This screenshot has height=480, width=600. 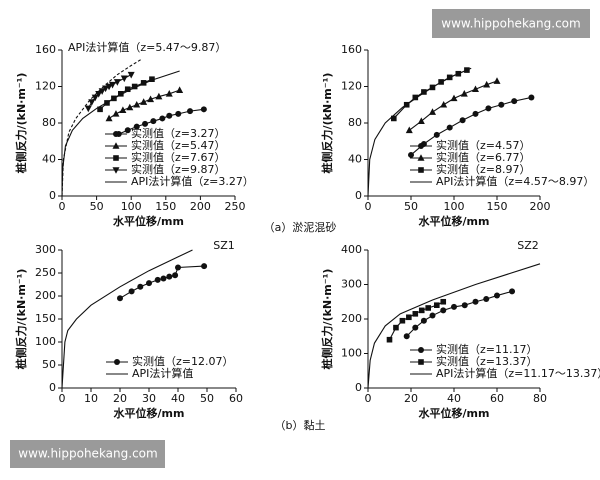 I want to click on x-tick-label: 60, so click(x=497, y=398).